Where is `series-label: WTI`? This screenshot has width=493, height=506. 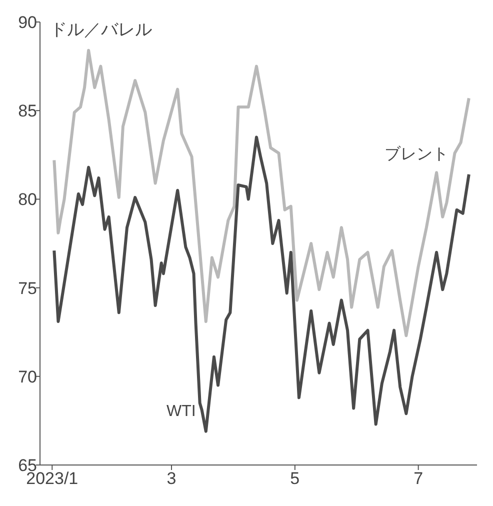
series-label: WTI is located at coordinates (181, 411).